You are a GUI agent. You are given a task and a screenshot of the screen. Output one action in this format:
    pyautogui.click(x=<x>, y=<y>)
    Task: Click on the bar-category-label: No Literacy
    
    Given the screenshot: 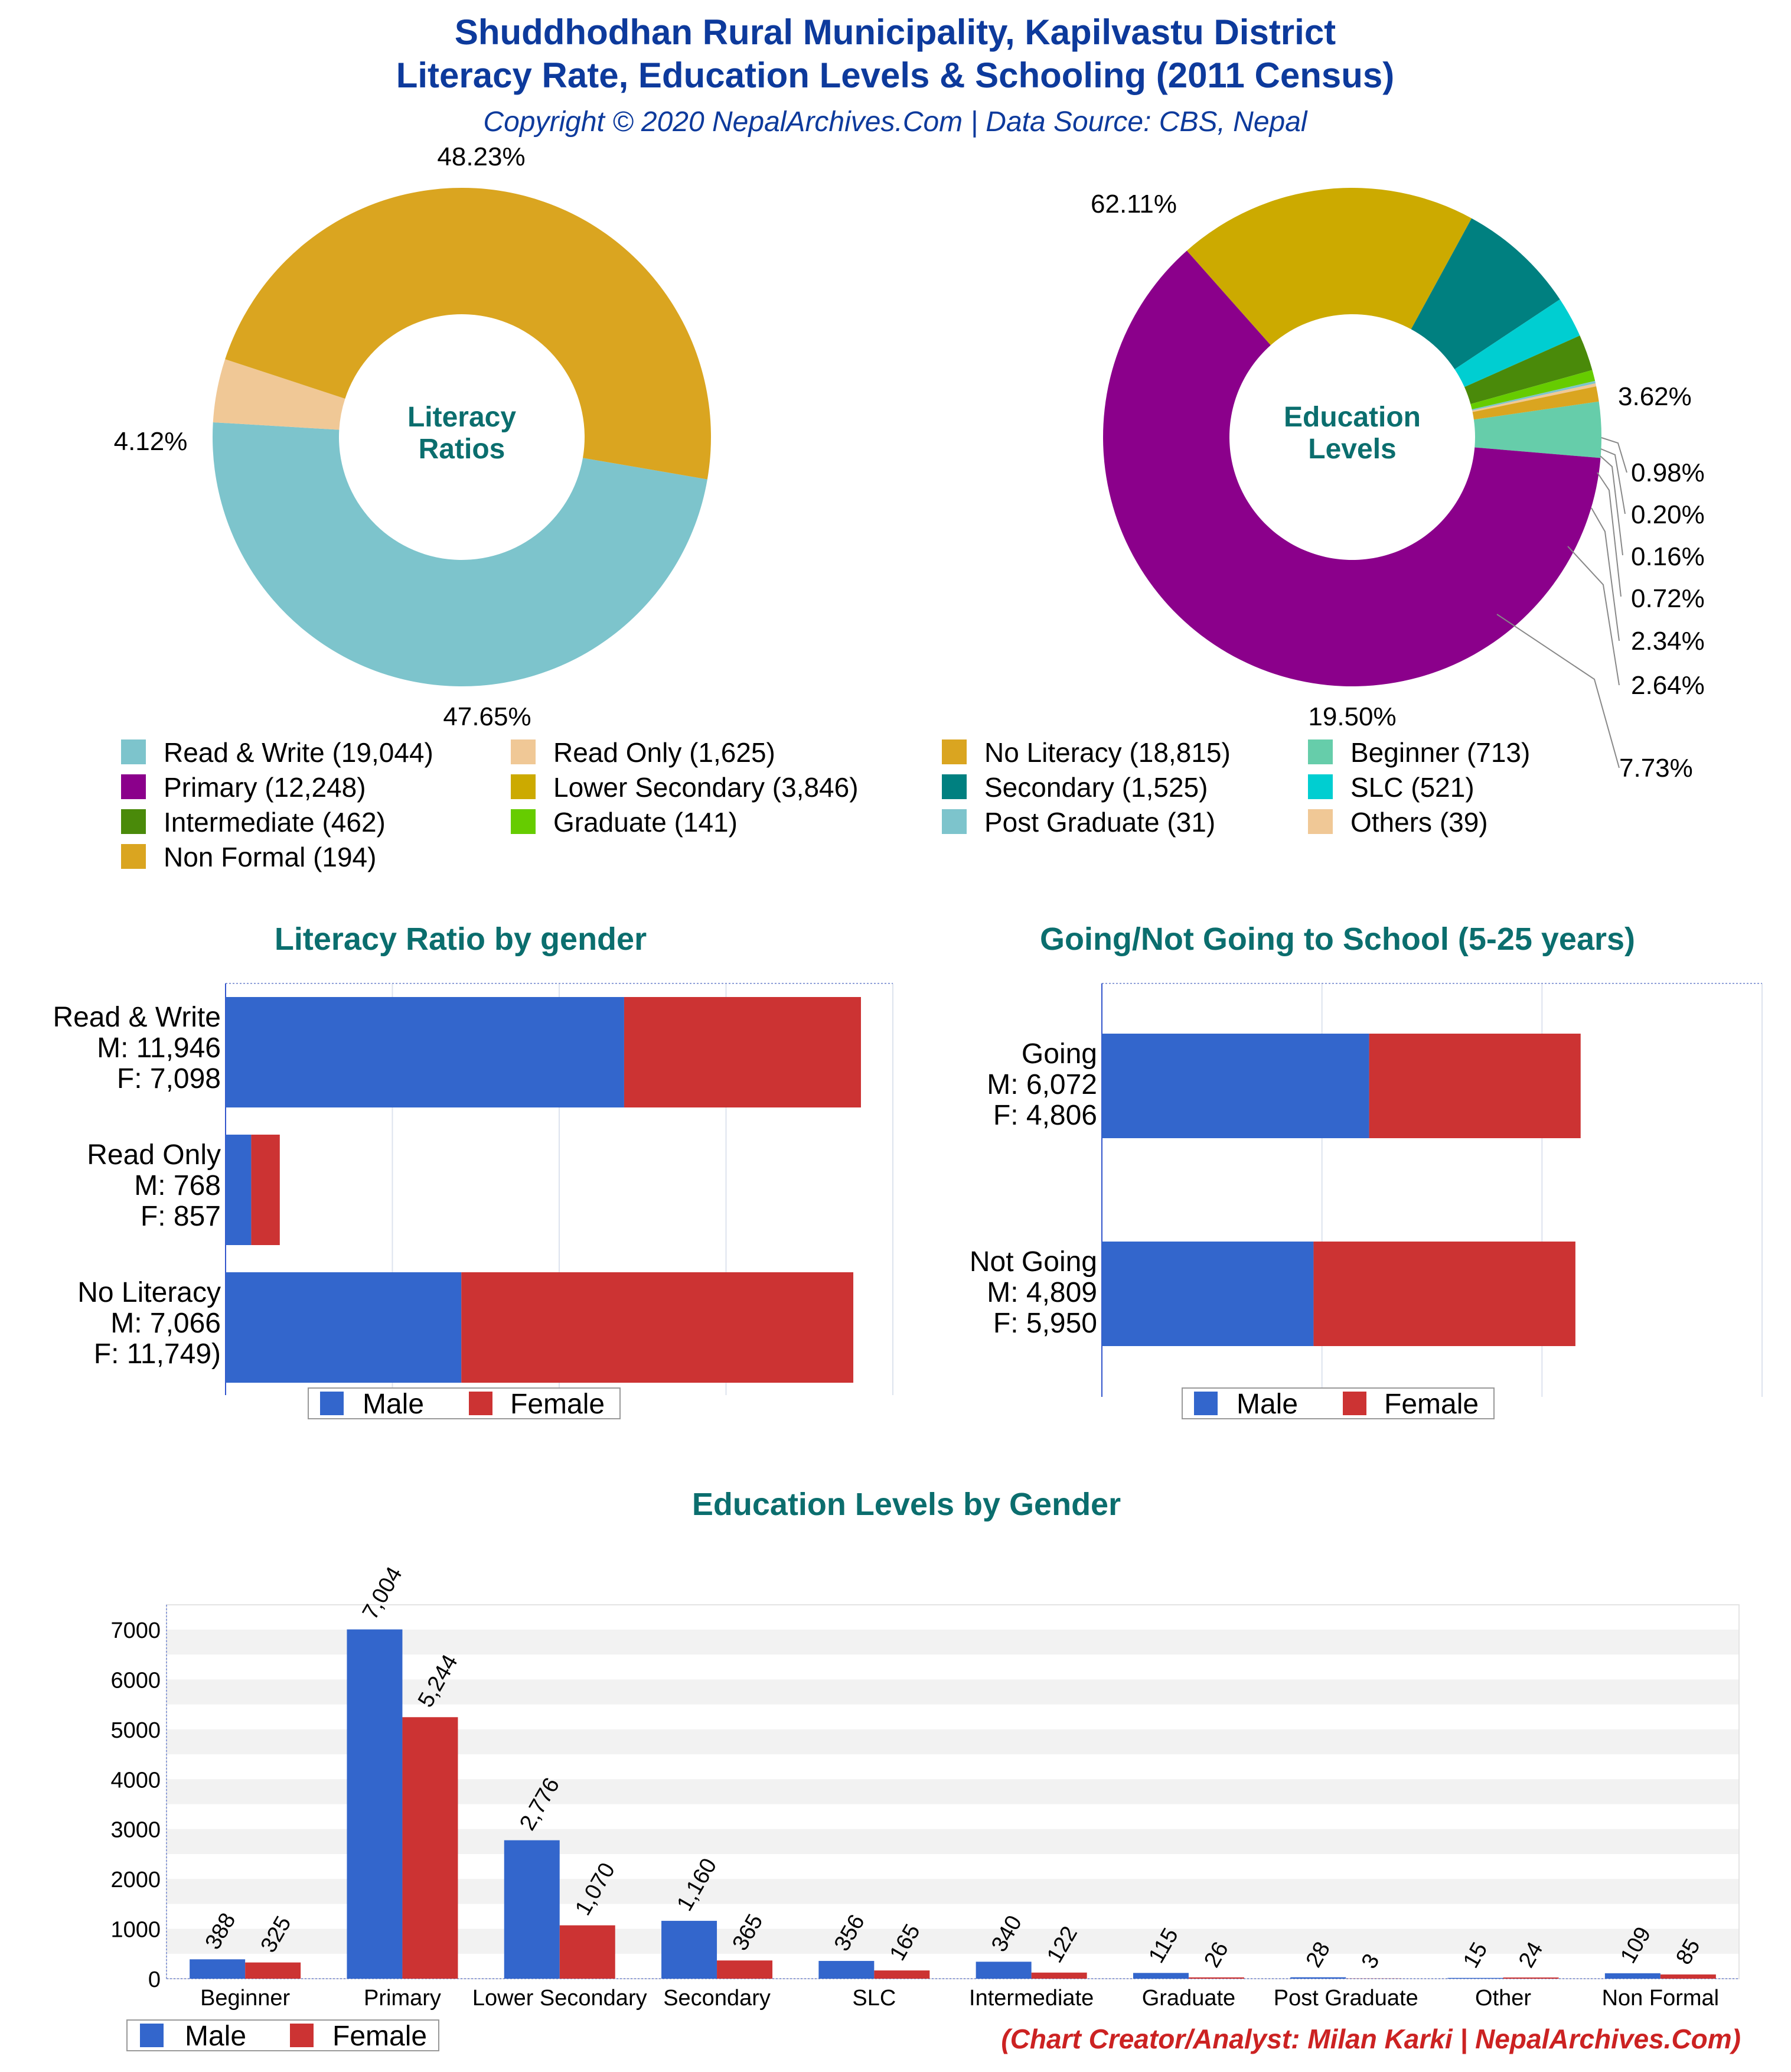 What is the action you would take?
    pyautogui.click(x=149, y=1292)
    